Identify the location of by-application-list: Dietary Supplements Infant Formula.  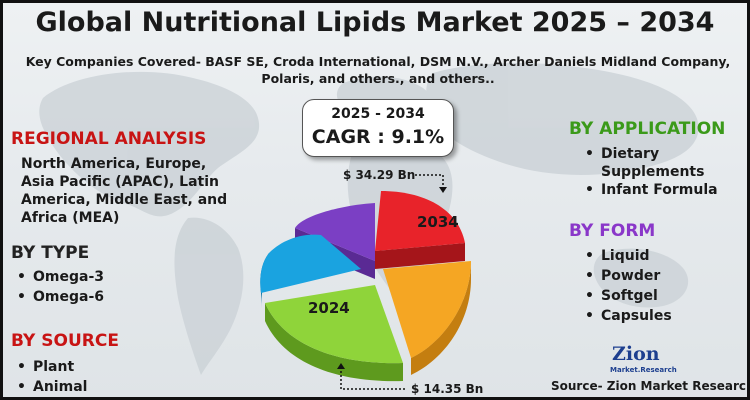
(654, 172).